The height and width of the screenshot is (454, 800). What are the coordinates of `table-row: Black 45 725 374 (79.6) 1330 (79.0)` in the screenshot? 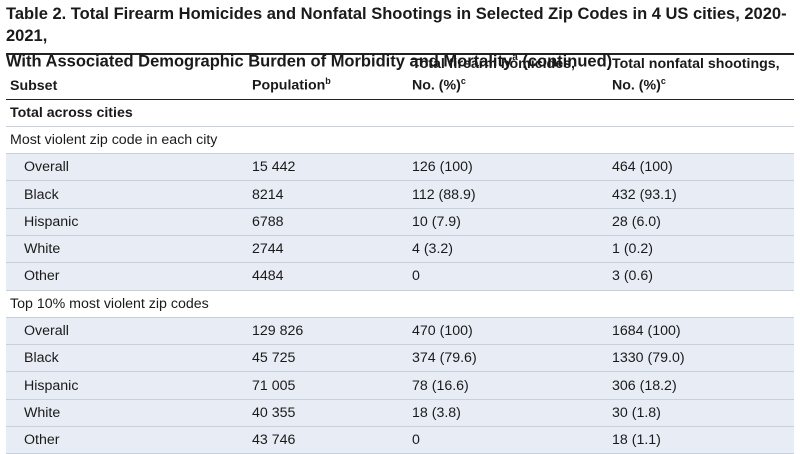 It's located at (400, 358).